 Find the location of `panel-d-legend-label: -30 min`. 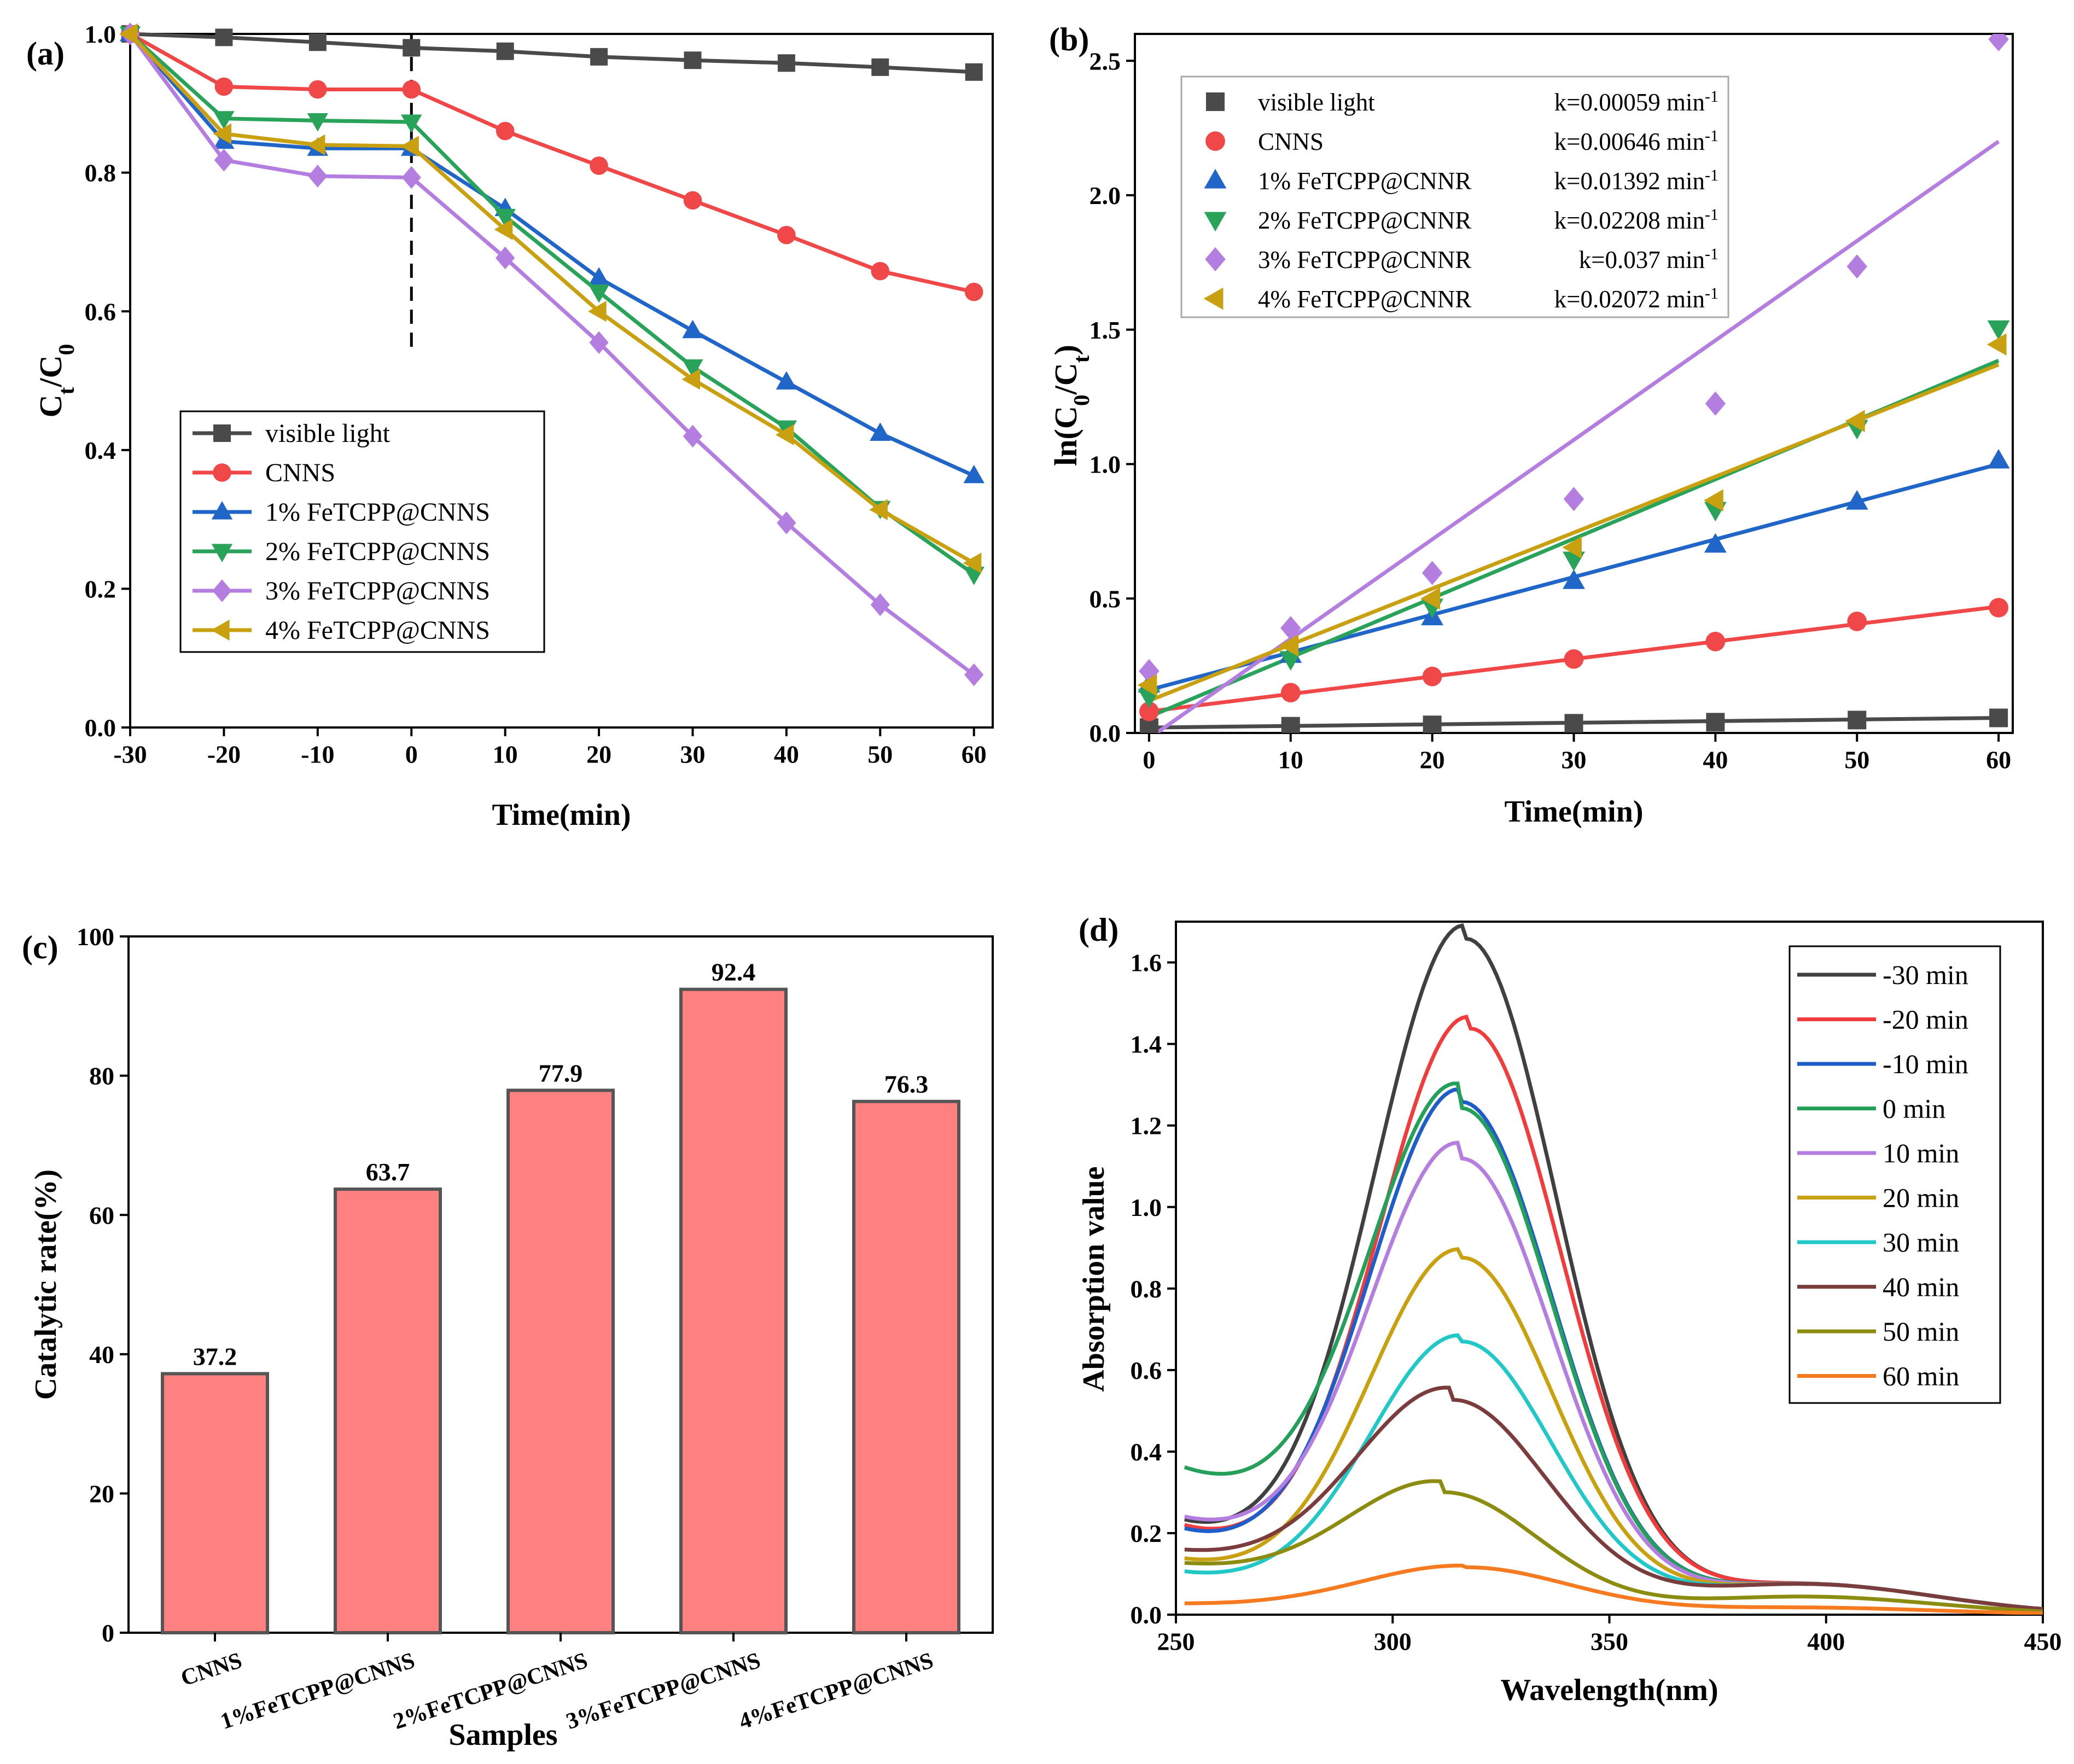

panel-d-legend-label: -30 min is located at coordinates (1925, 974).